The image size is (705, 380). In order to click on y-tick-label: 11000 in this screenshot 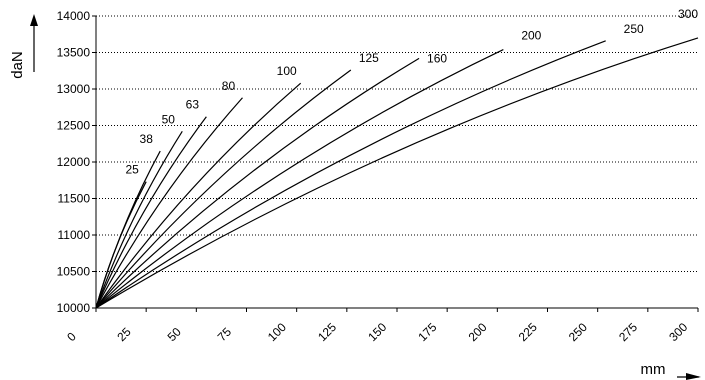, I will do `click(74, 235)`.